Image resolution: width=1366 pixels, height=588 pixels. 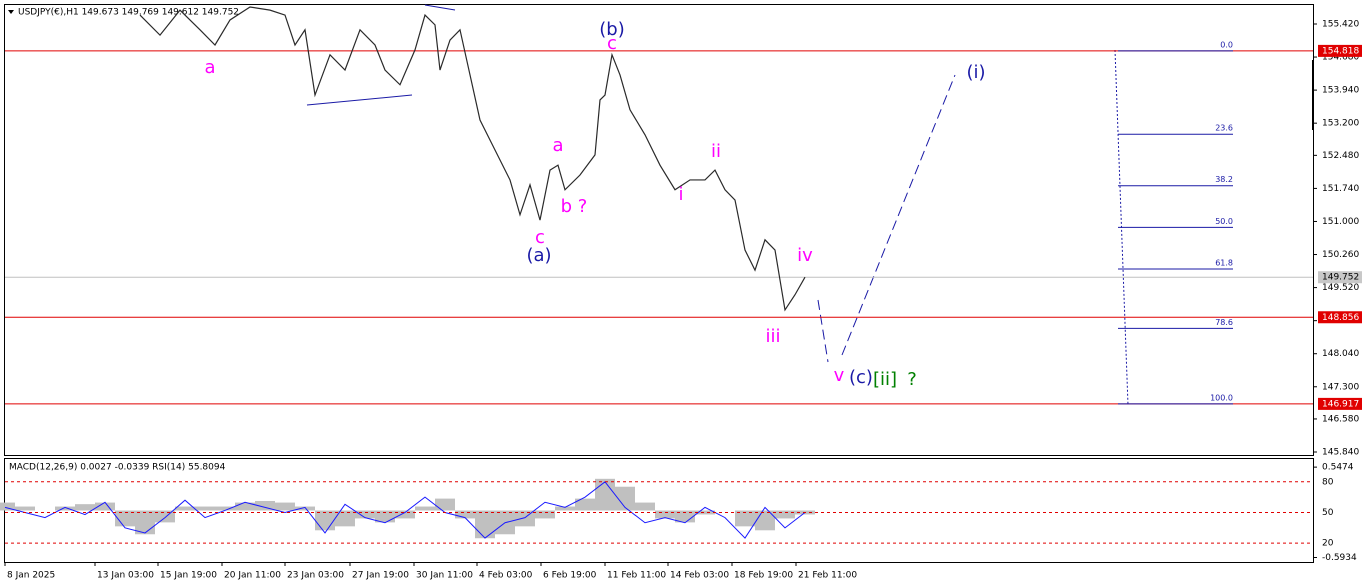 What do you see at coordinates (1340, 453) in the screenshot?
I see `y-tick-label: 145.840` at bounding box center [1340, 453].